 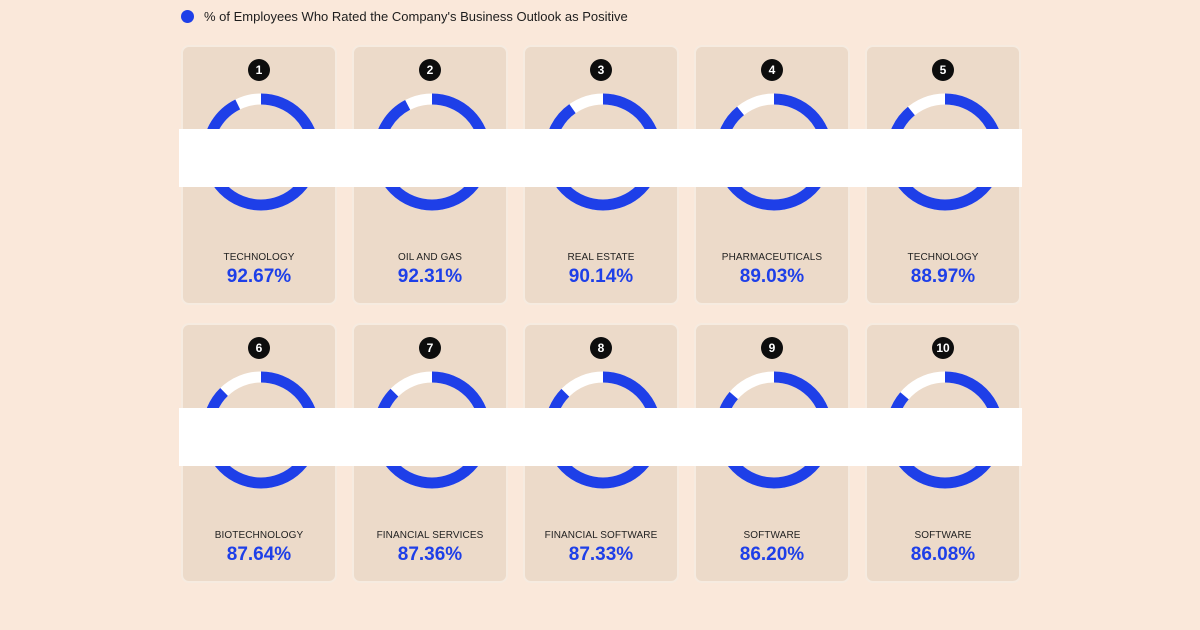 I want to click on rank-badge: 1, so click(x=259, y=70).